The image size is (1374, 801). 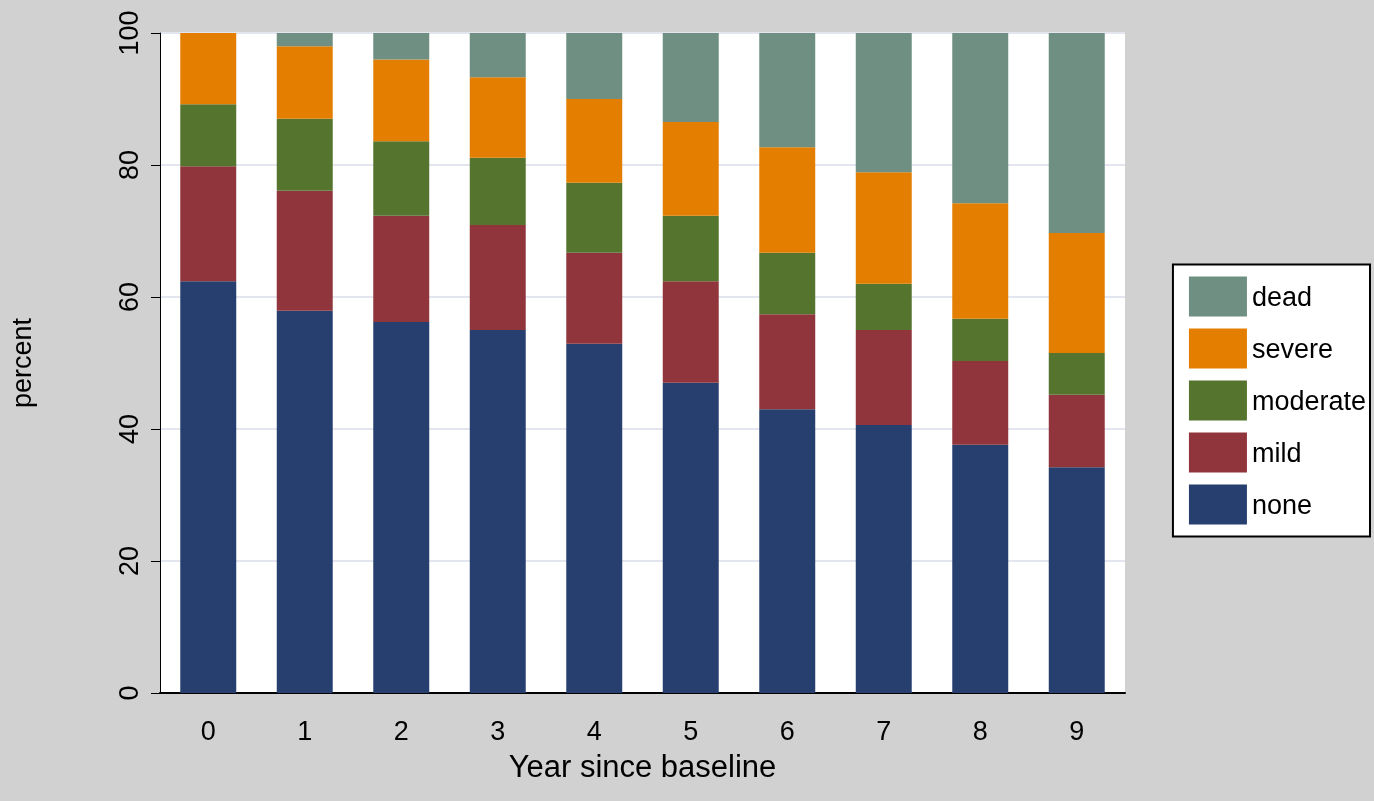 What do you see at coordinates (642, 766) in the screenshot?
I see `x-axis-title: Year since baseline` at bounding box center [642, 766].